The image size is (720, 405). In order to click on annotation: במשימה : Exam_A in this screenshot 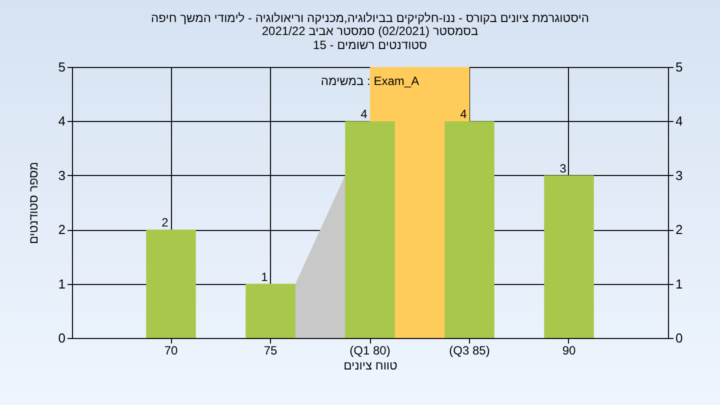, I will do `click(370, 81)`.